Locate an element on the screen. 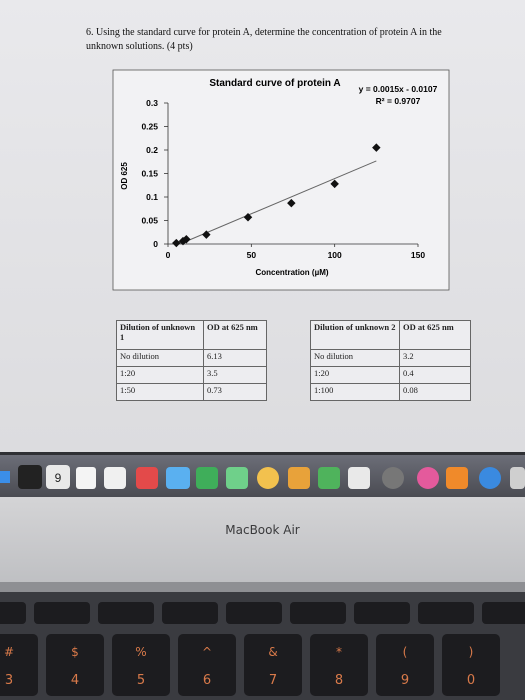 The height and width of the screenshot is (700, 525). table-cell: 6.13 is located at coordinates (235, 358).